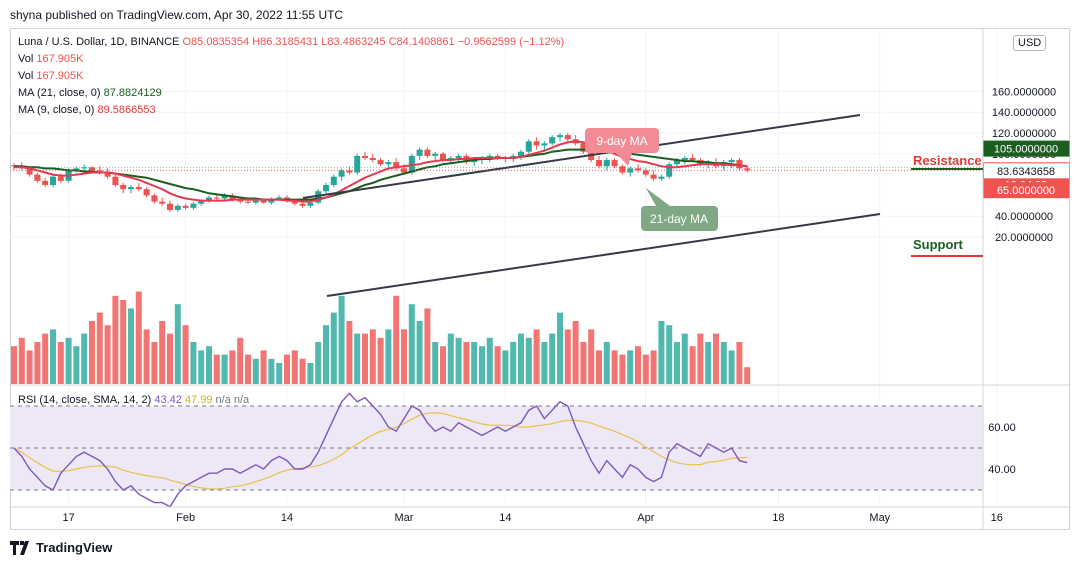 The image size is (1079, 565). I want to click on legend-ma9-row: MA (9, close, 0) 89.5866553, so click(291, 110).